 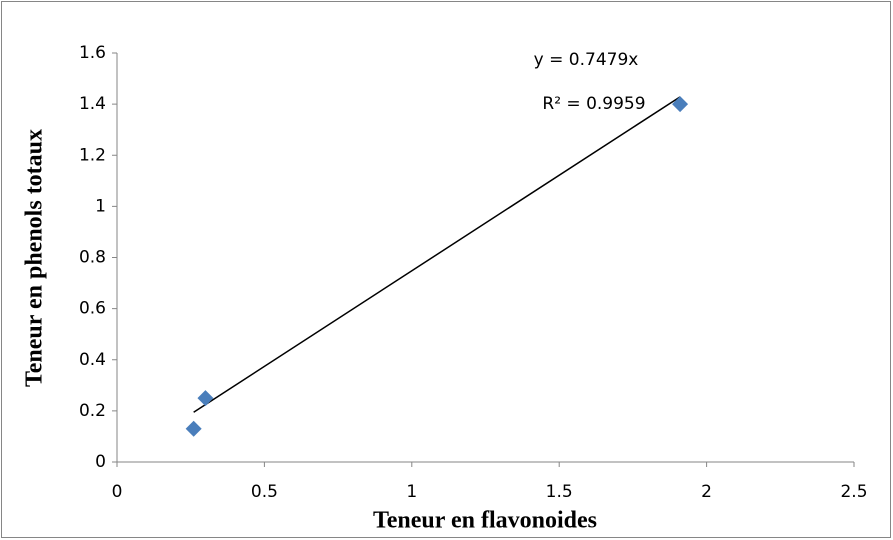 I want to click on y-tick-label: 0.6, so click(x=92, y=309).